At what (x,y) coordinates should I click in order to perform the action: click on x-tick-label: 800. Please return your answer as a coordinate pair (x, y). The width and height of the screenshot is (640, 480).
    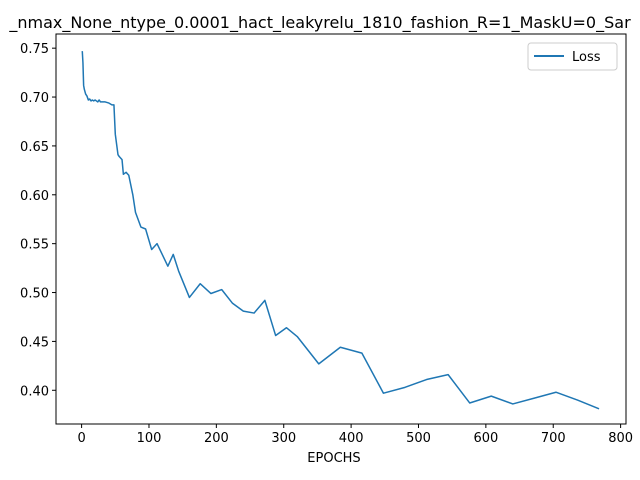
    Looking at the image, I should click on (620, 438).